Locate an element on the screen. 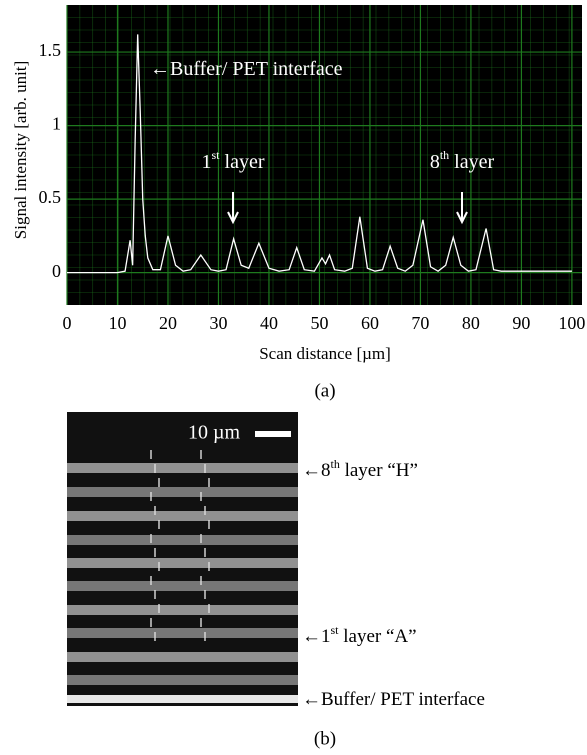 The image size is (587, 755). label-part: layer “H” is located at coordinates (379, 470).